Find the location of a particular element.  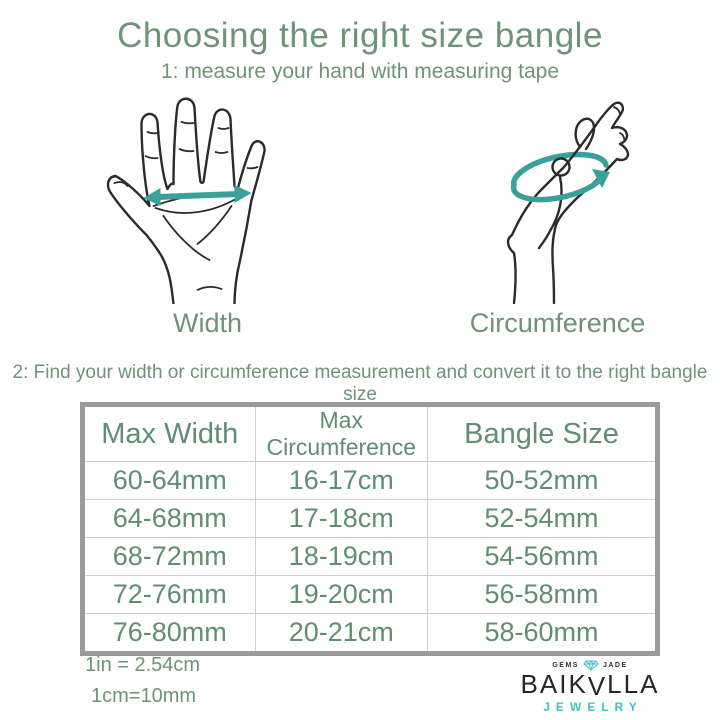

logo-tagline: GEMS JADE is located at coordinates (590, 665).